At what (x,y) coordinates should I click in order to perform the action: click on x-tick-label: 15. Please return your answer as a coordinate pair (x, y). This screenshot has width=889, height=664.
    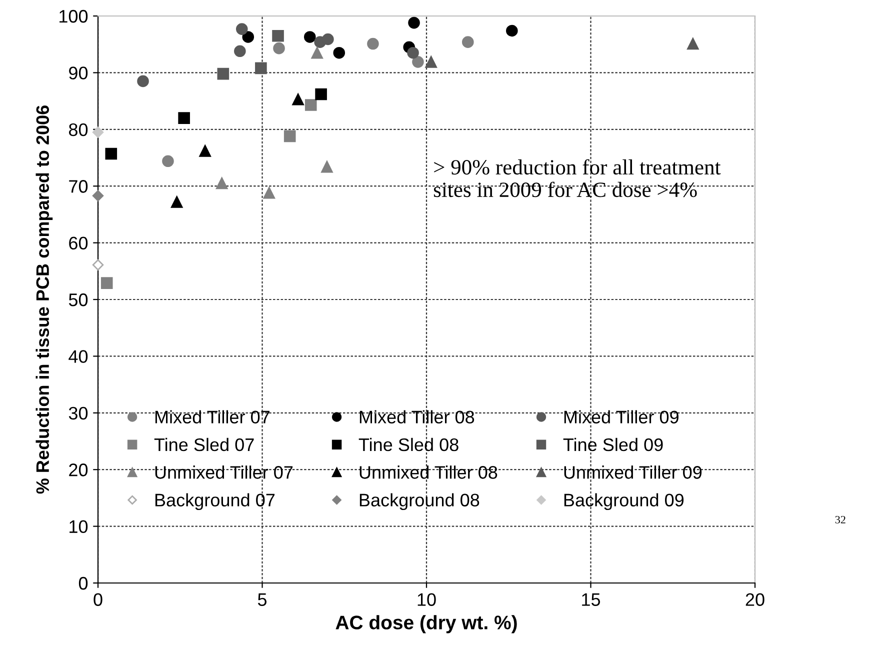
    Looking at the image, I should click on (591, 599).